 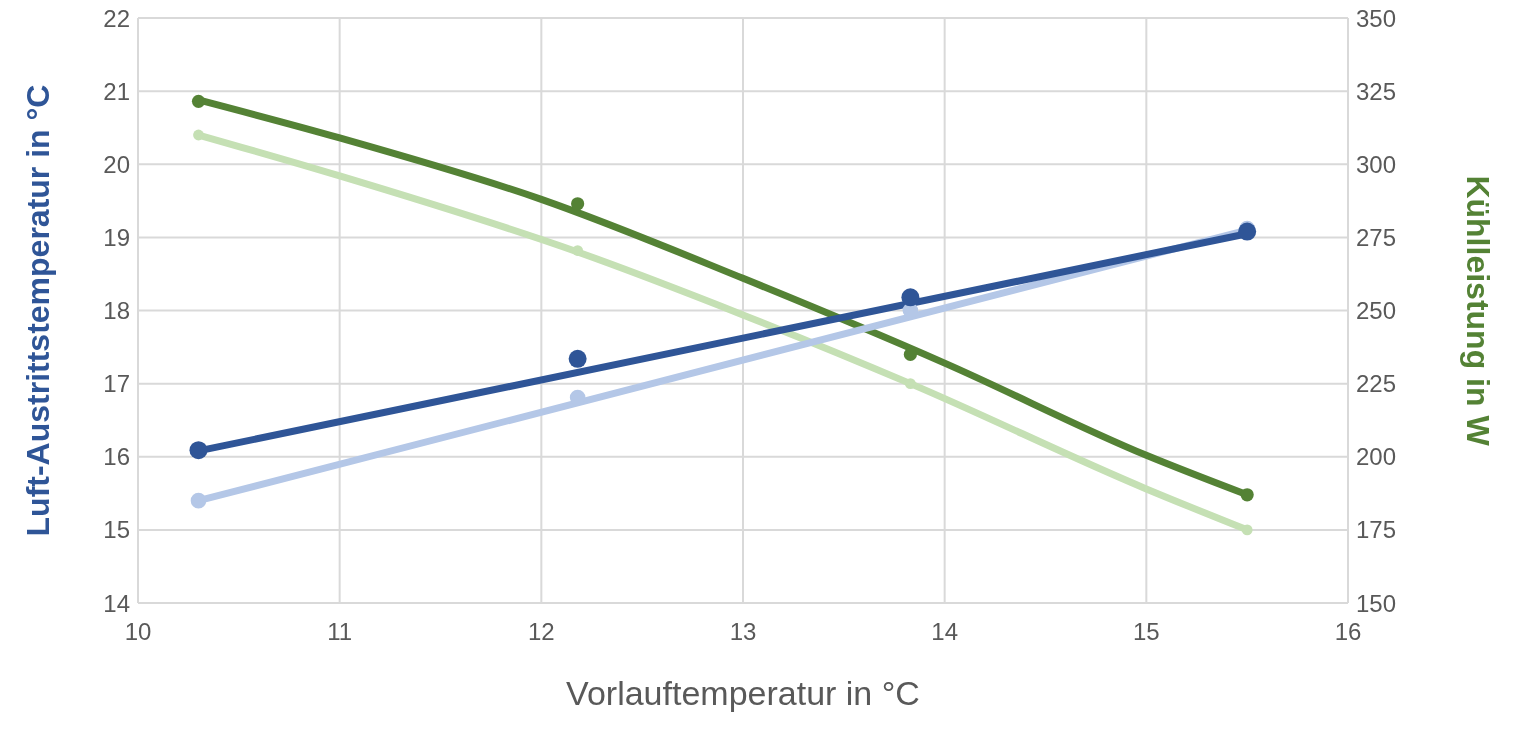 I want to click on y-tick-label: 17, so click(x=116, y=384).